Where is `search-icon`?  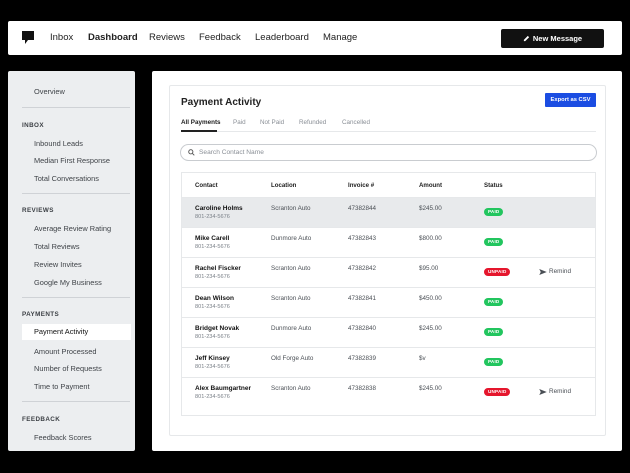
search-icon is located at coordinates (191, 152).